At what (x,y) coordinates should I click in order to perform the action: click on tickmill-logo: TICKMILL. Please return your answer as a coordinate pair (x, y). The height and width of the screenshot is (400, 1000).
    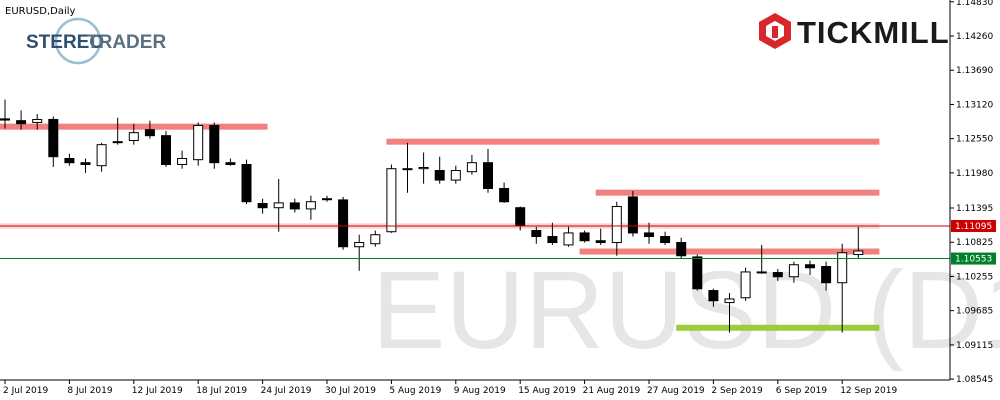
    Looking at the image, I should click on (854, 31).